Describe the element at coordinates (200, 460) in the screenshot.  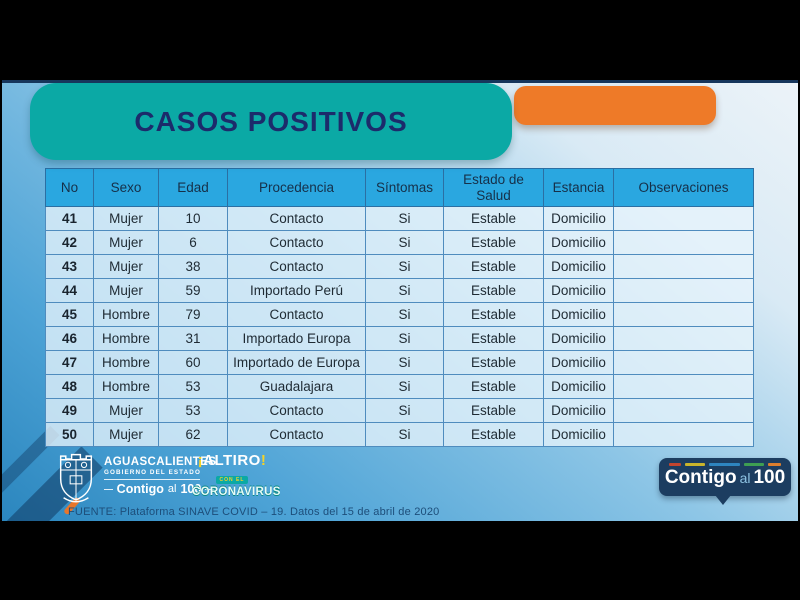
I see `altiro-mark-left: ¡` at that location.